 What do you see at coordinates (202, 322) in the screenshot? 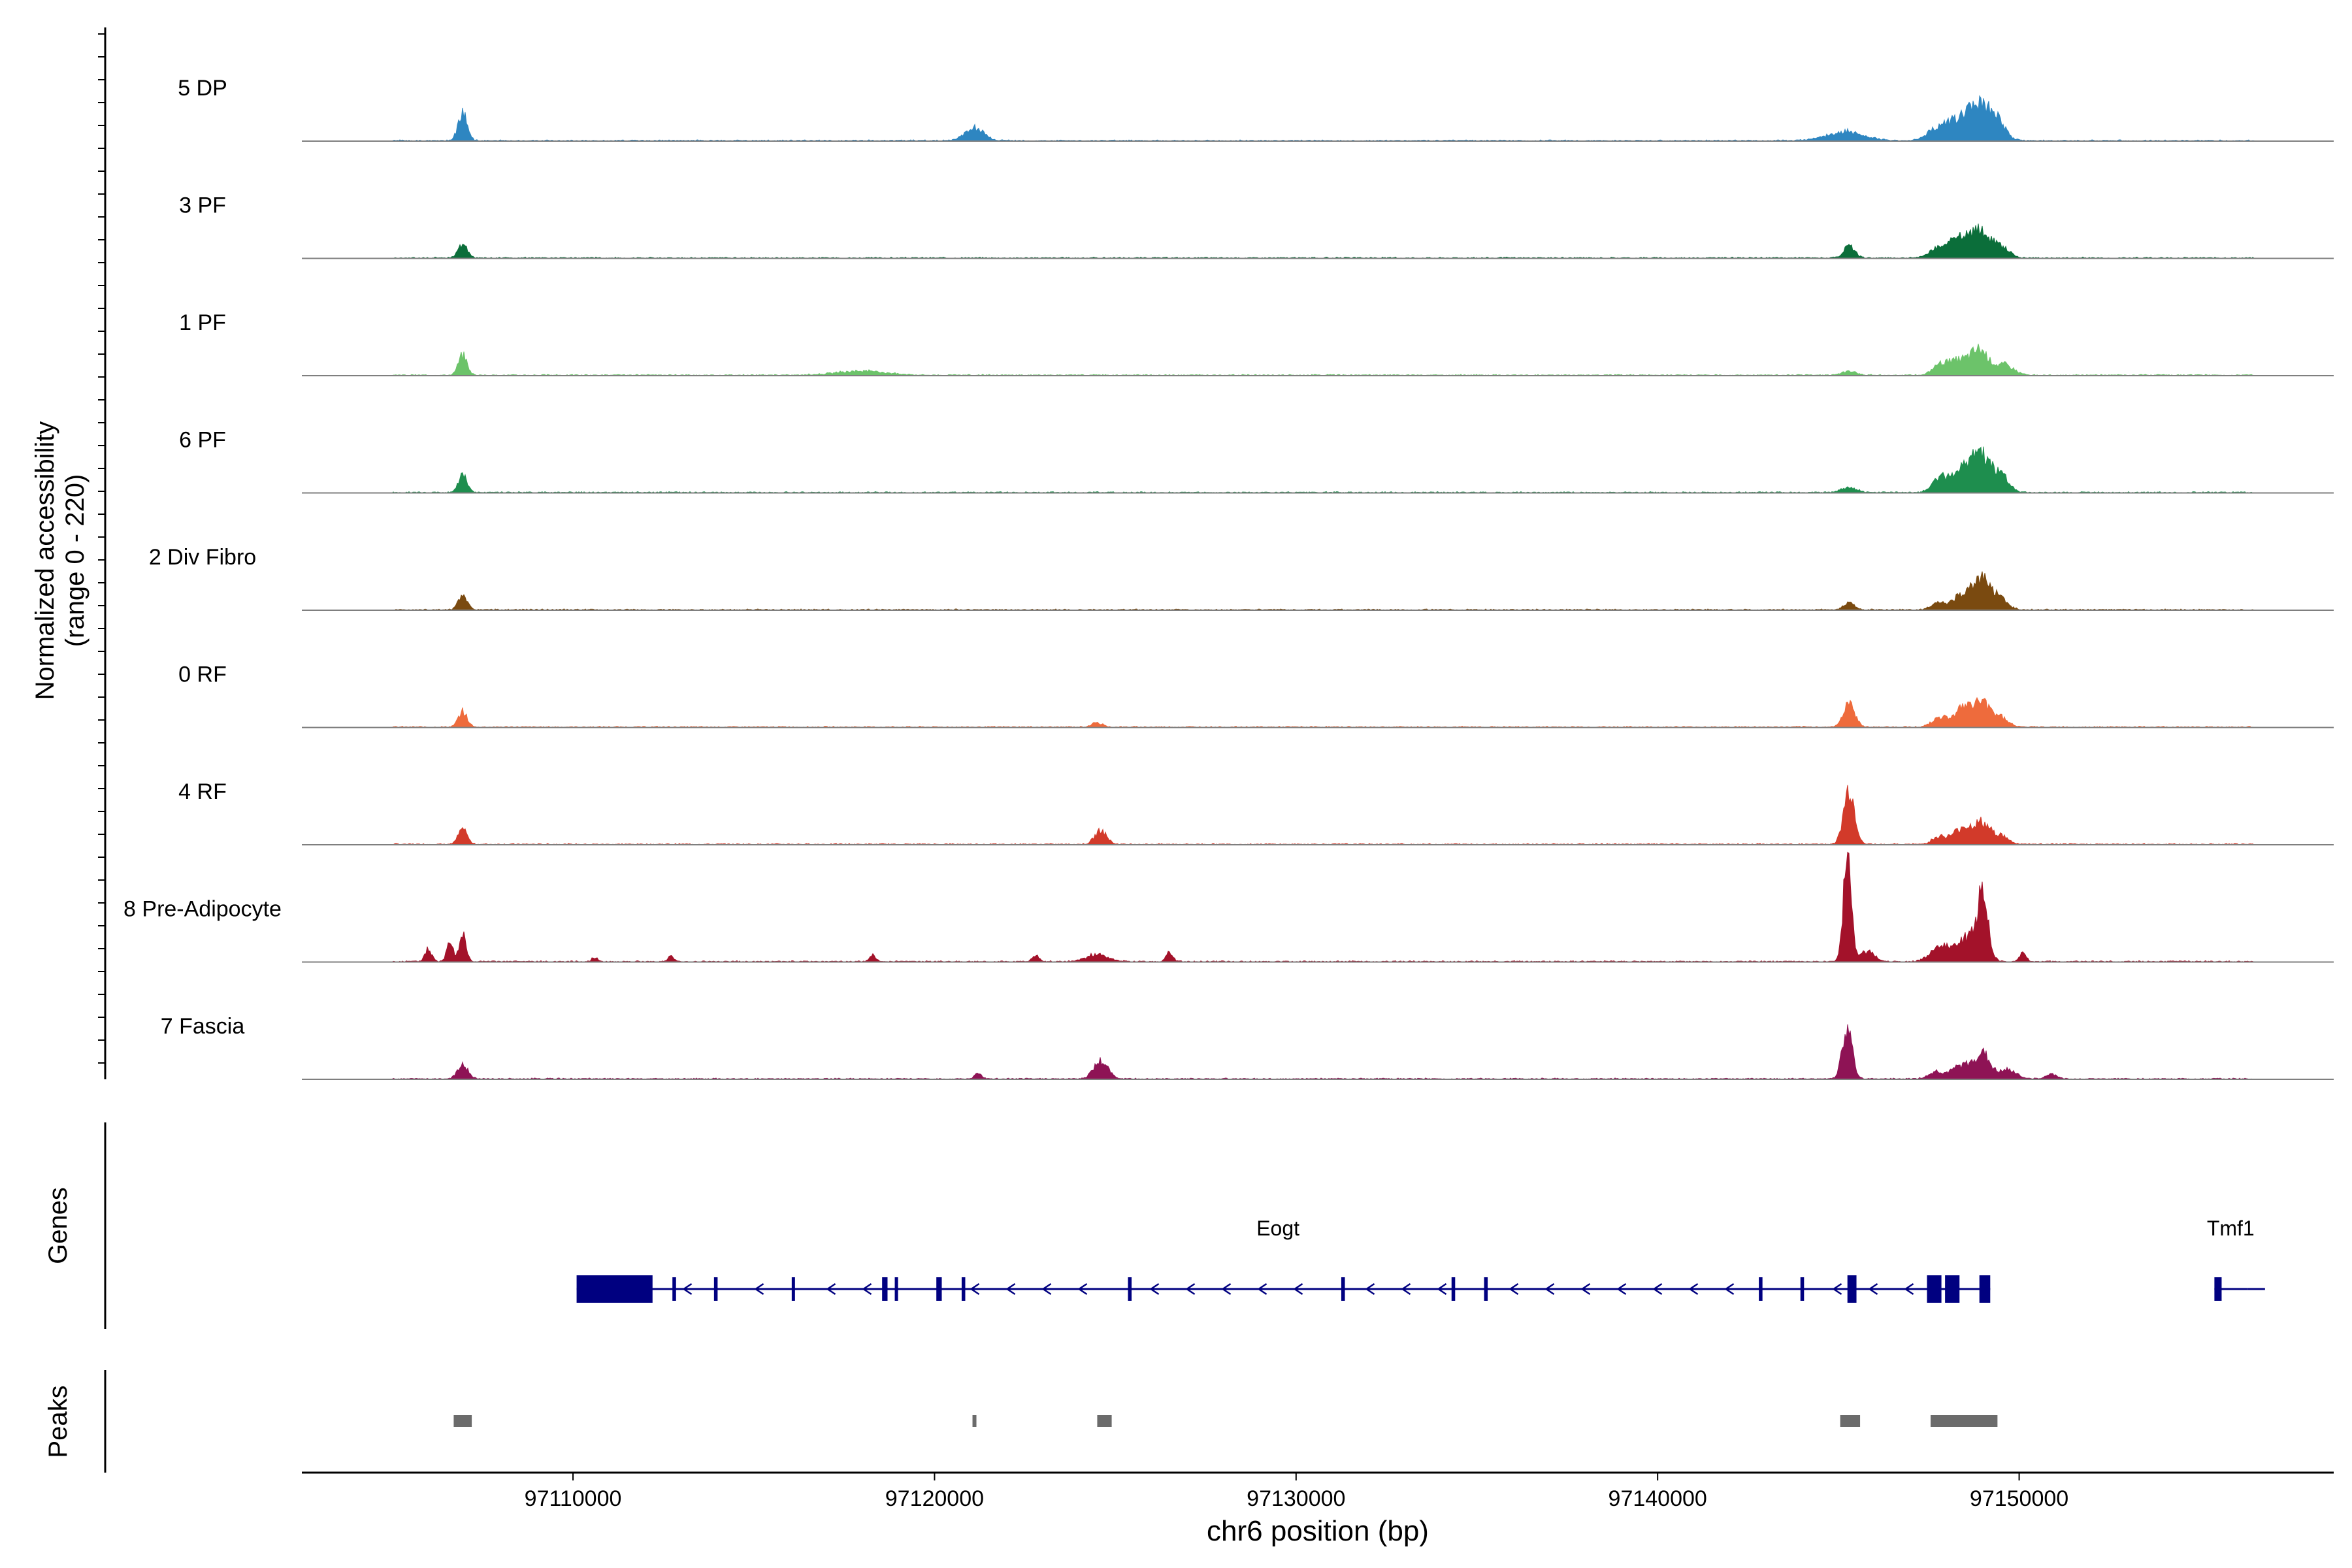
I see `track-label: 1 PF` at bounding box center [202, 322].